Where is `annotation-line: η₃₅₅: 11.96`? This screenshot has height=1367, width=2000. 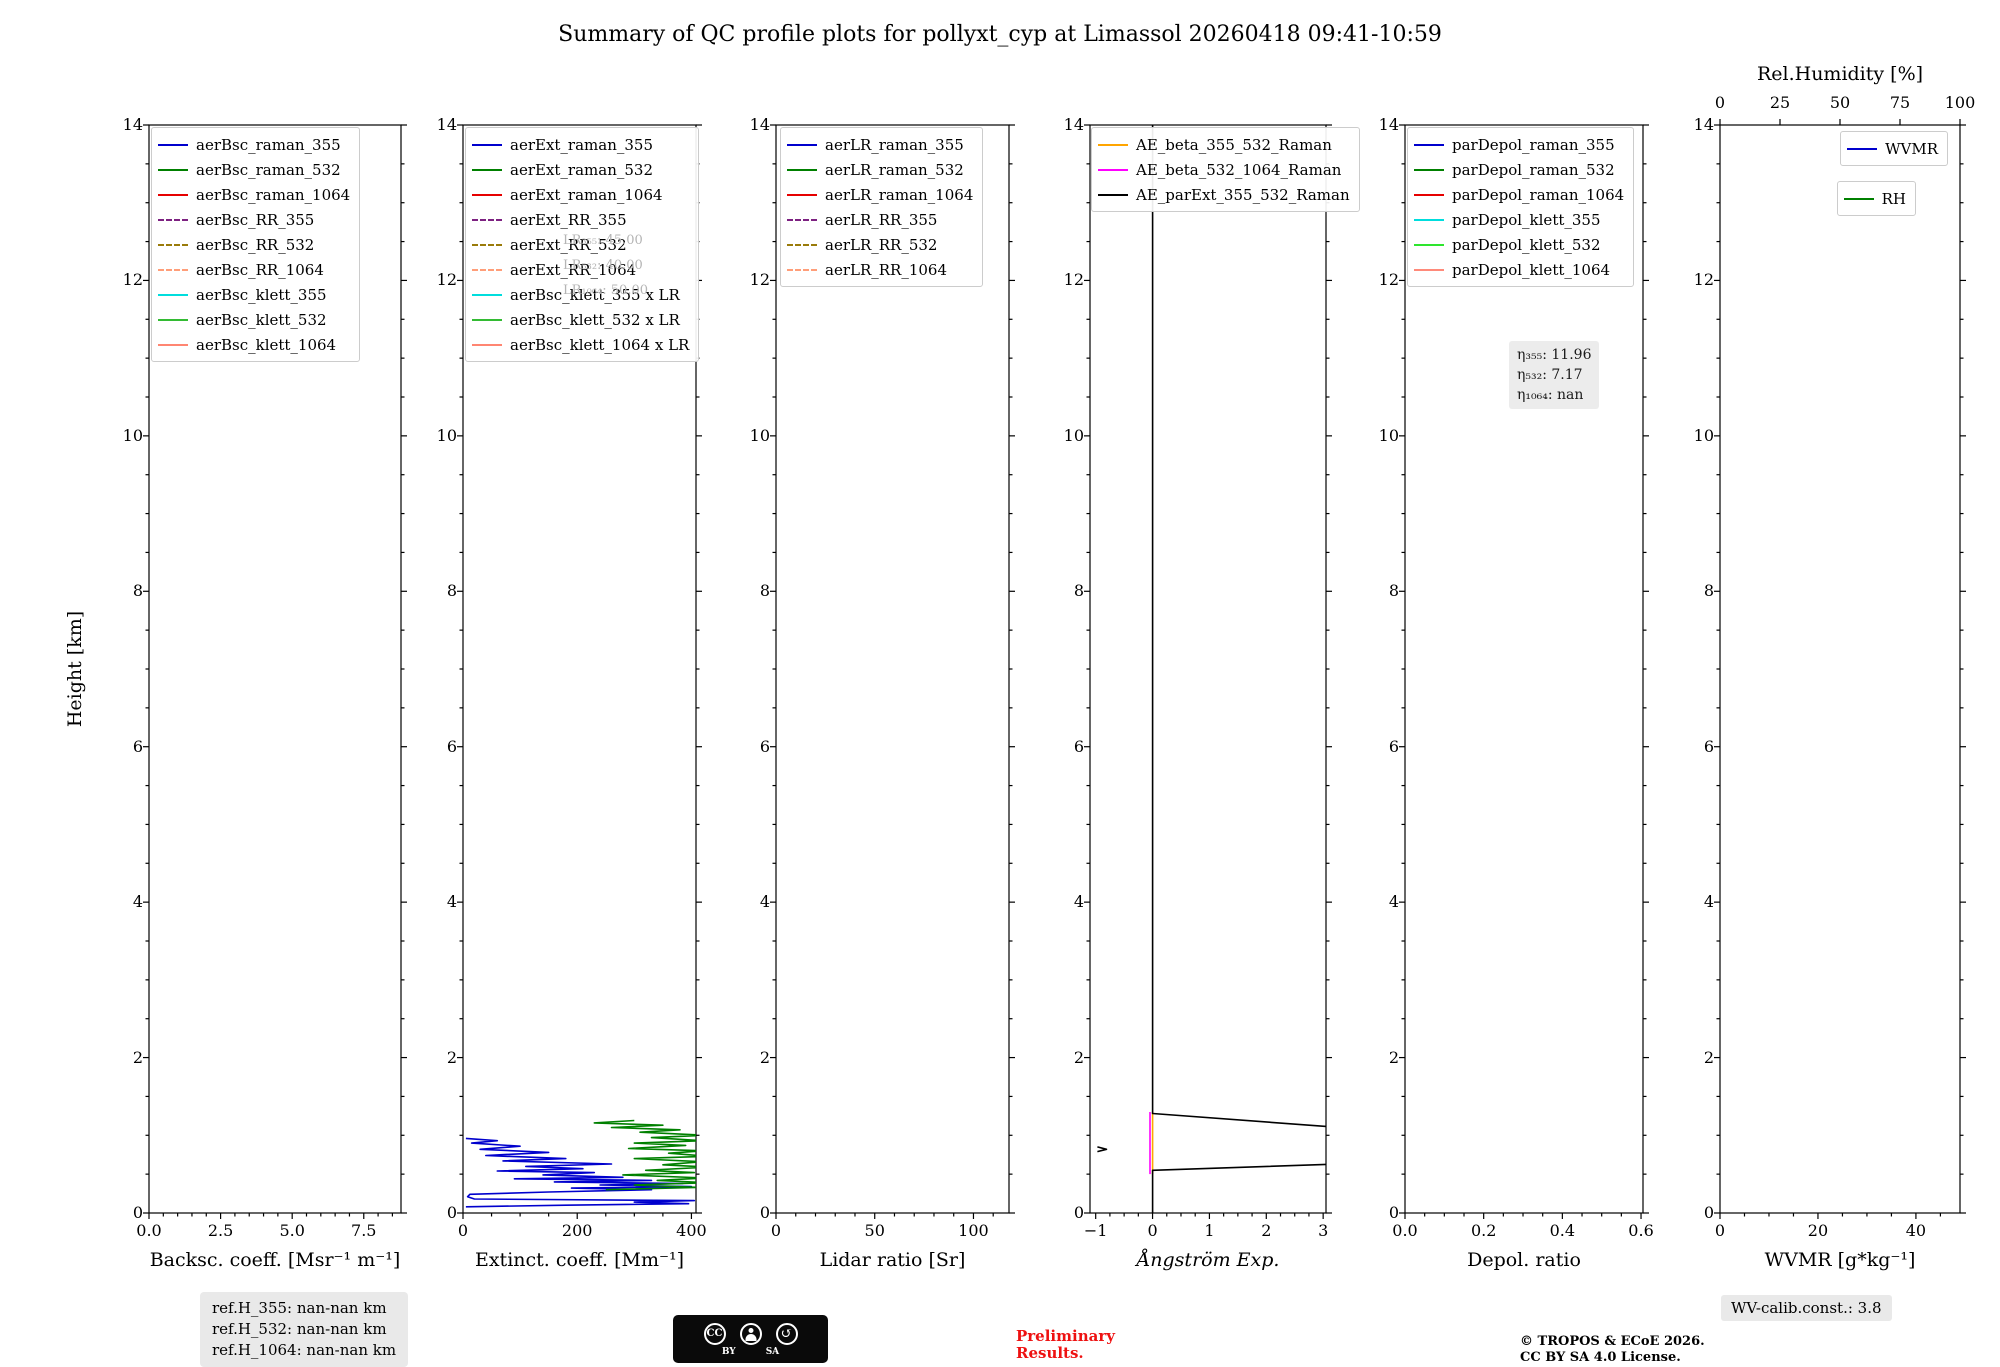
annotation-line: η₃₅₅: 11.96 is located at coordinates (1554, 355).